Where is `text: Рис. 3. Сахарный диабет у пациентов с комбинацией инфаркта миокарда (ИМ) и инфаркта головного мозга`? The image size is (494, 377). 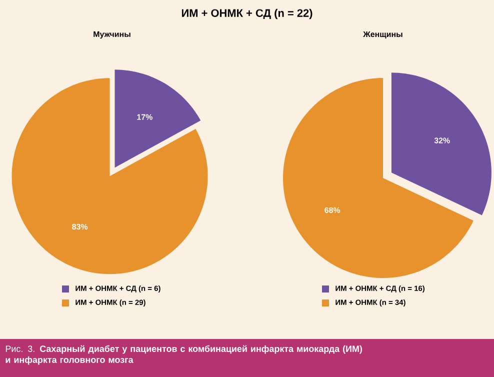 text: Рис. 3. Сахарный диабет у пациентов с комбинацией инфаркта миокарда (ИМ) и инфаркта головного мозга is located at coordinates (184, 355).